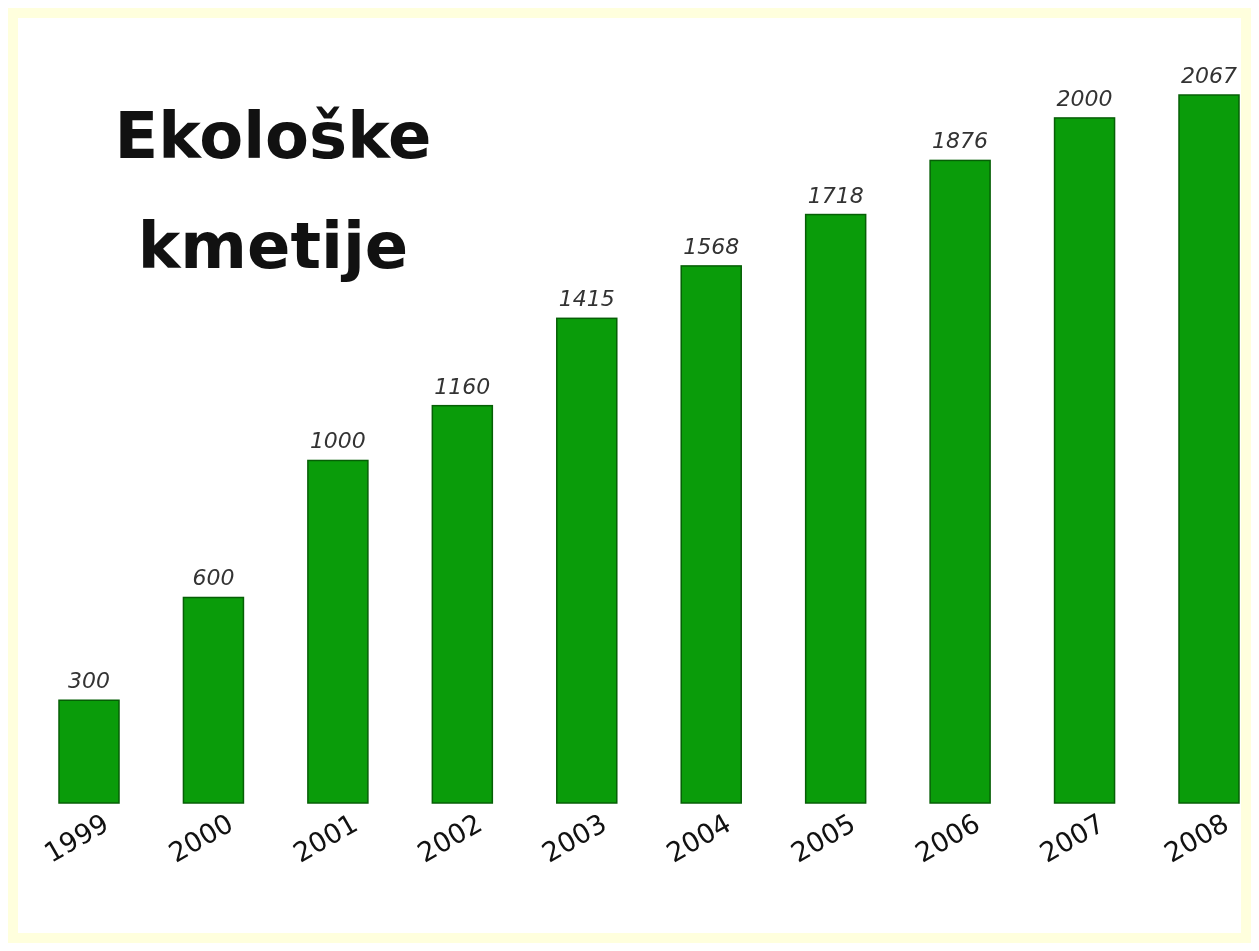 The height and width of the screenshot is (951, 1259). I want to click on data-label: 1876, so click(960, 141).